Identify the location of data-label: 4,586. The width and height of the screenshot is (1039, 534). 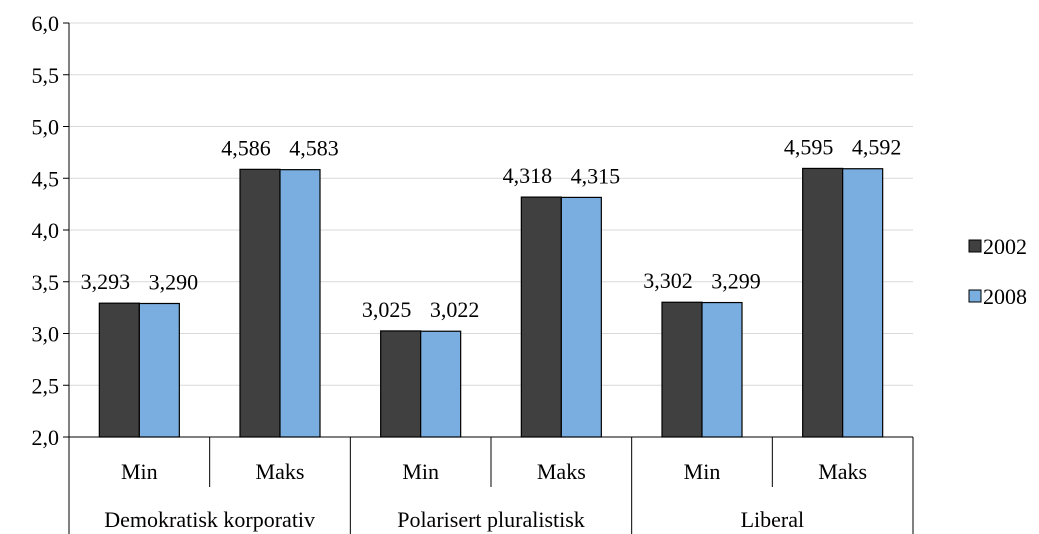
(246, 147).